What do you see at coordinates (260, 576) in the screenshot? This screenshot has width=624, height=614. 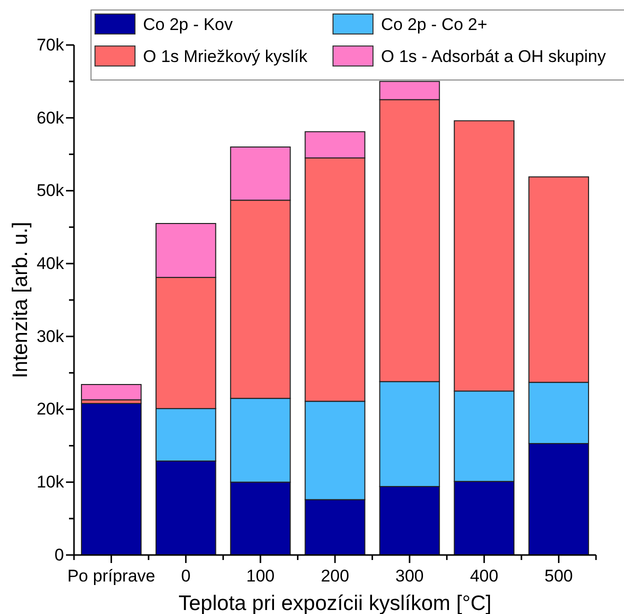 I see `x-tick-label: 100` at bounding box center [260, 576].